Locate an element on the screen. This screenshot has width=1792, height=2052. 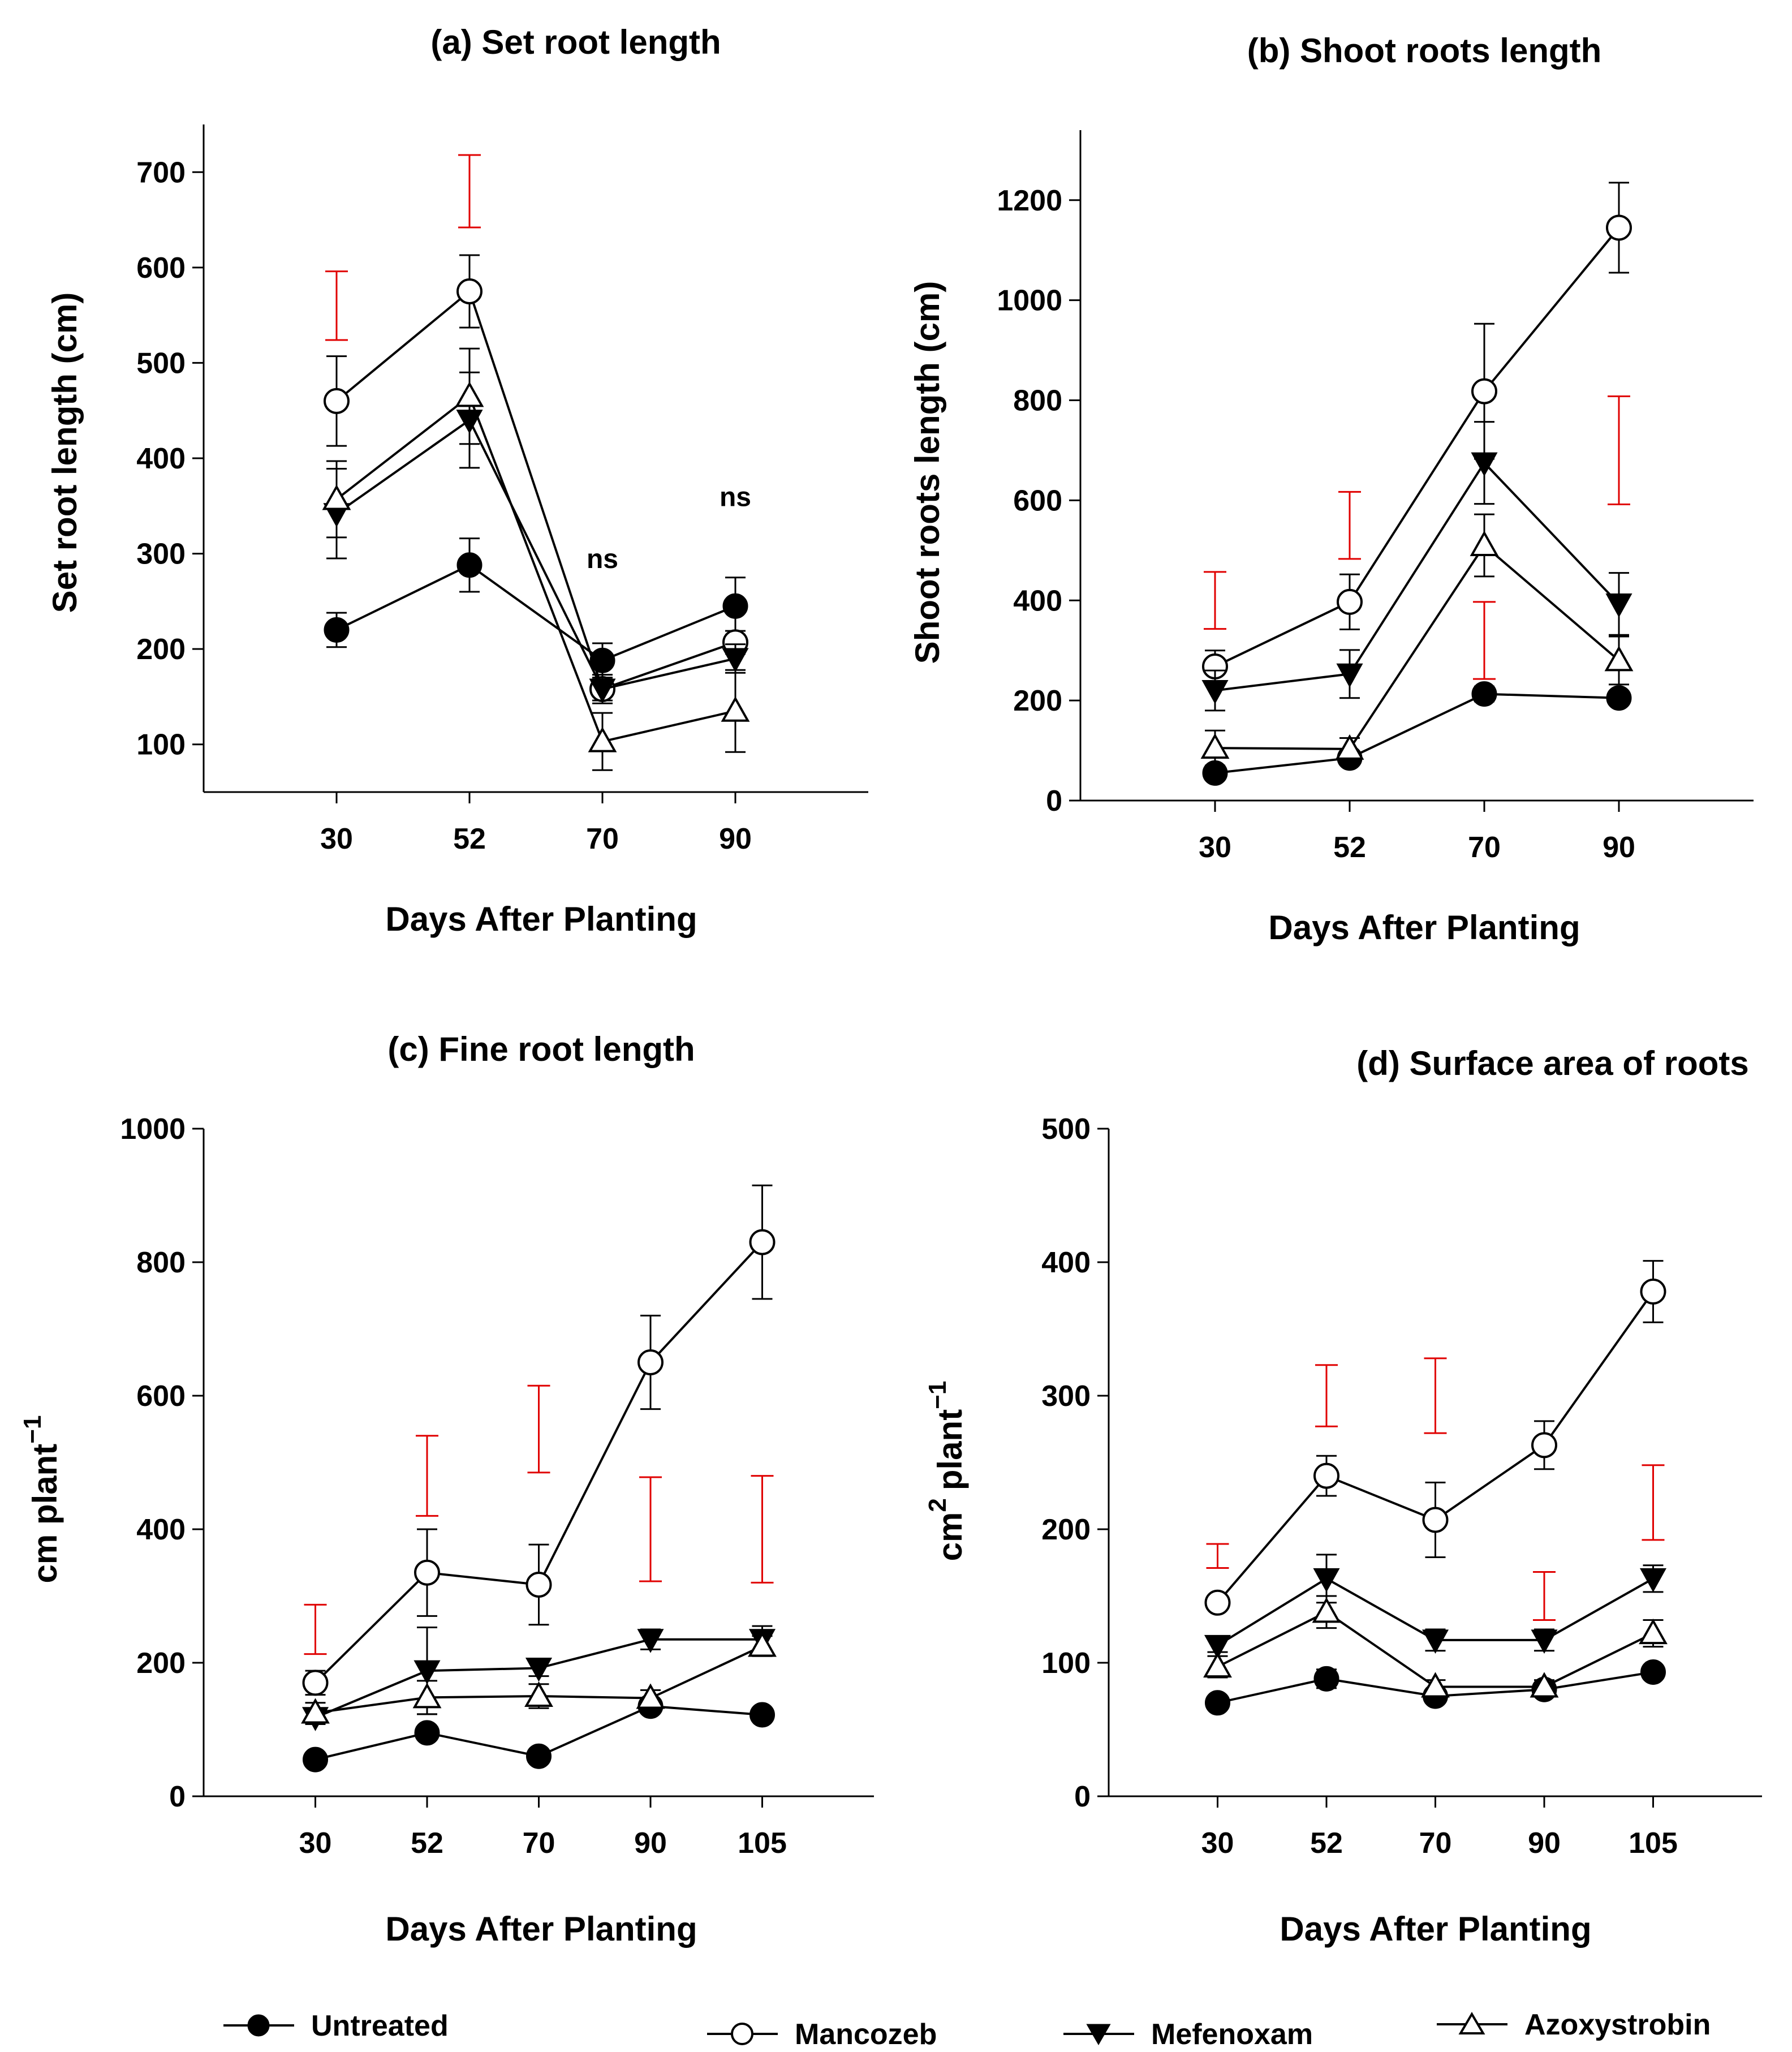
panel-c-ytick-label-400: 400 is located at coordinates (161, 1529).